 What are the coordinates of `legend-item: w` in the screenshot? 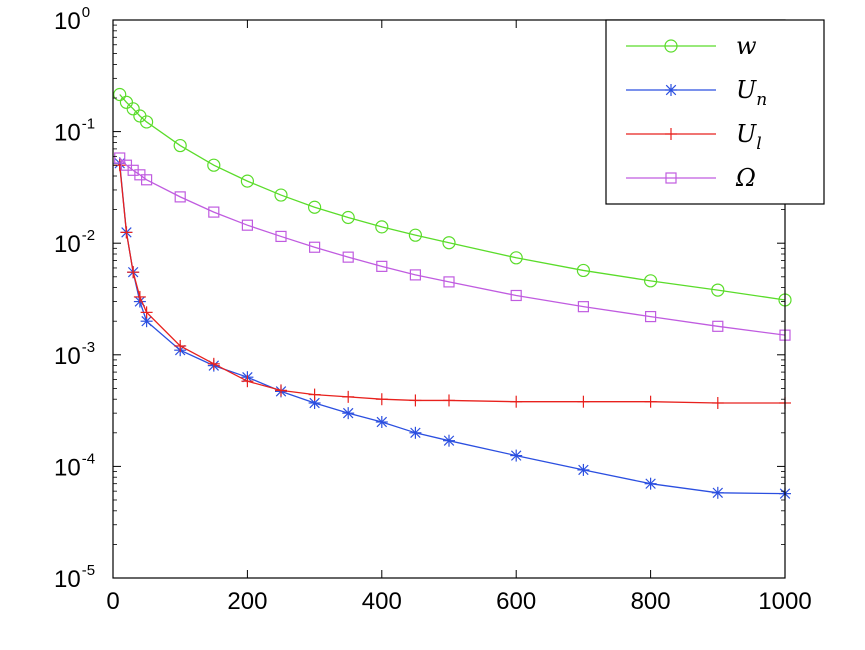 It's located at (691, 46).